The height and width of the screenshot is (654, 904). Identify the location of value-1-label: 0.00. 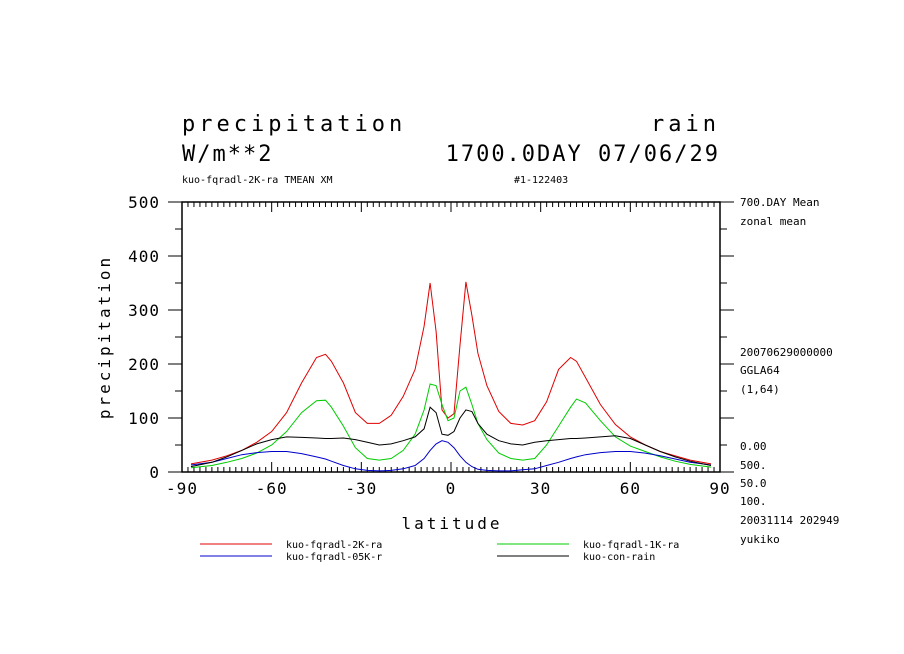
(753, 446).